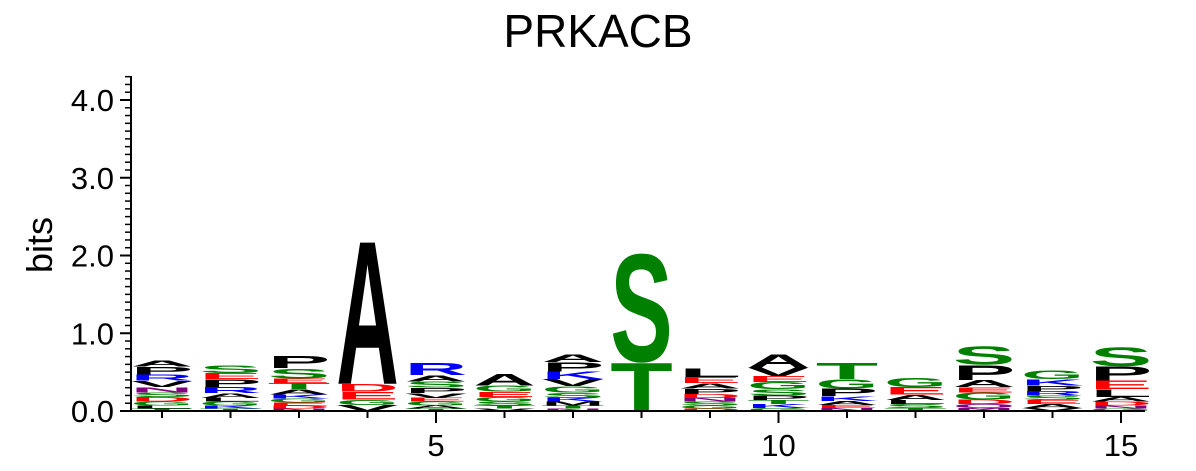 The height and width of the screenshot is (471, 1196). I want to click on x-tick-label: 15, so click(1121, 445).